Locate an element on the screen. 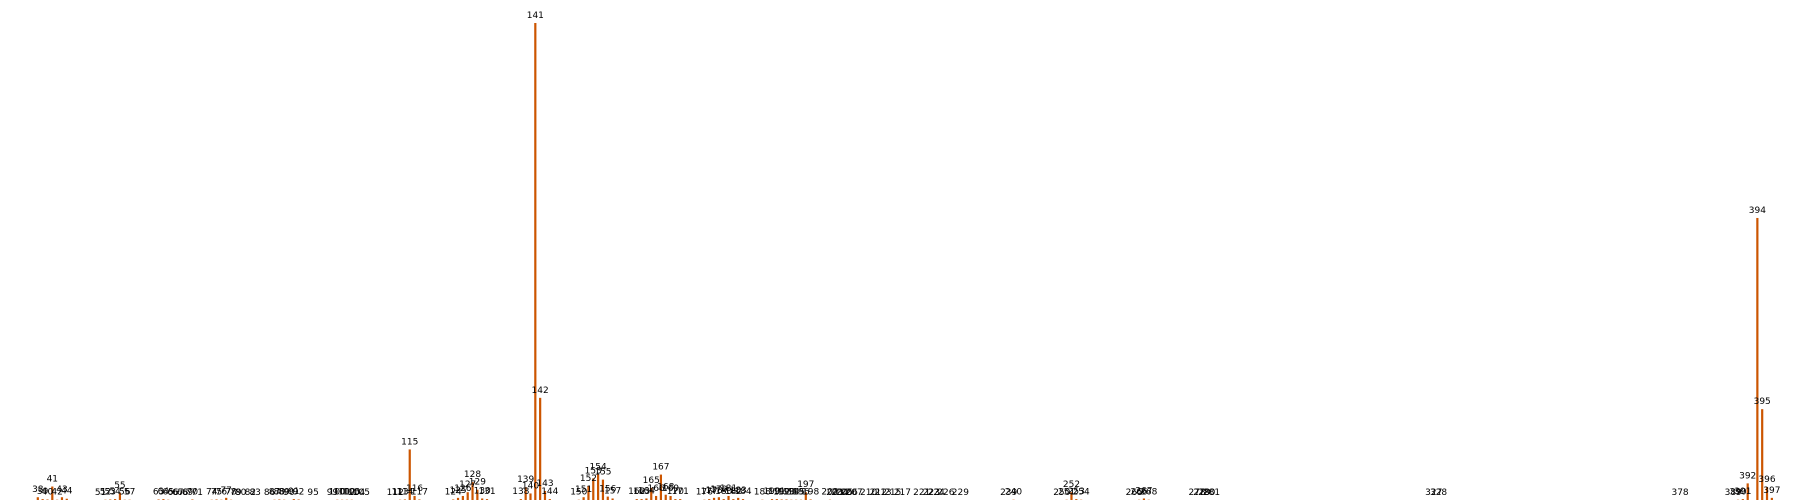  bar-label-126: 126 is located at coordinates (462, 489).